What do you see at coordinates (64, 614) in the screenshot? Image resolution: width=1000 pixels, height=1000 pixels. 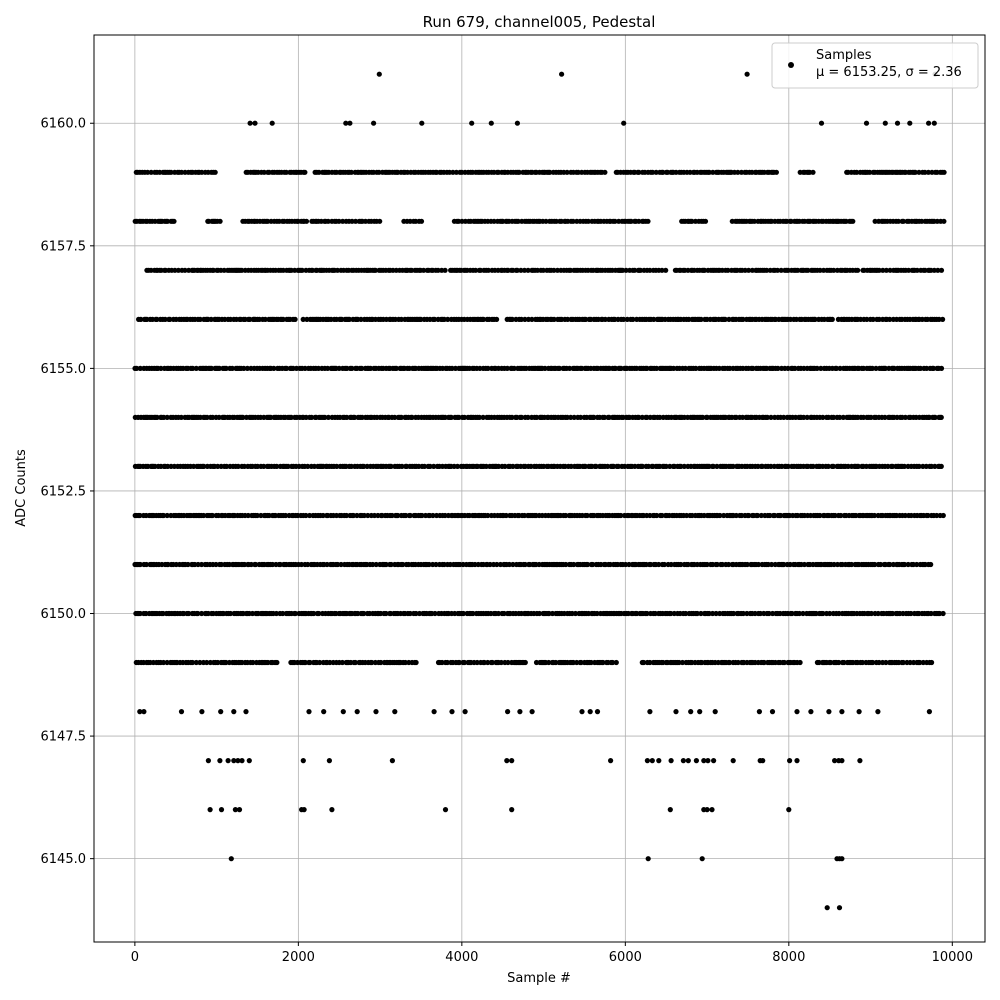 I see `y-tick-label: 6150.0` at bounding box center [64, 614].